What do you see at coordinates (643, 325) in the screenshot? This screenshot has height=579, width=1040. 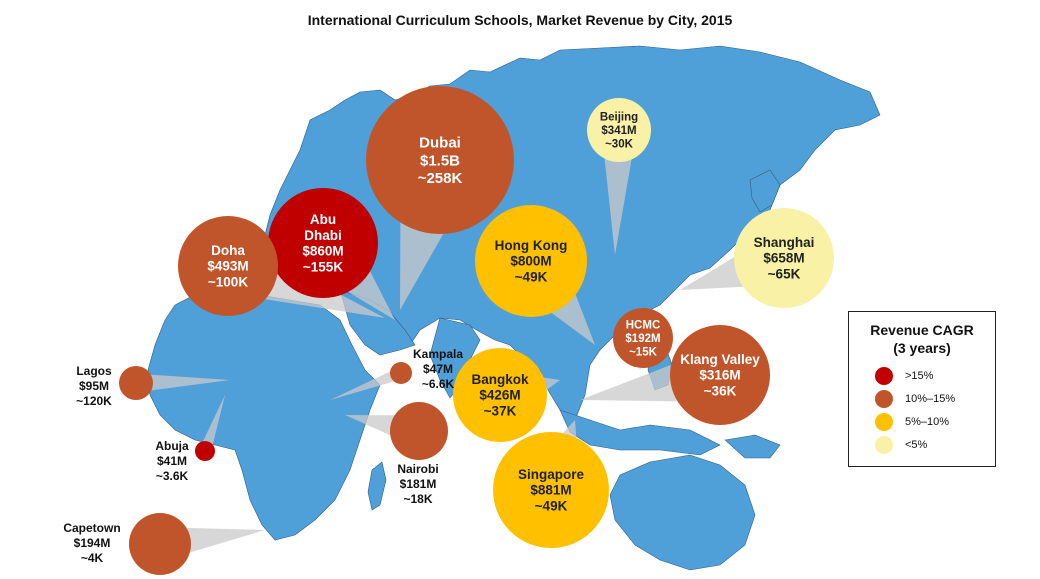 I see `label-city-hcmc: HCMC` at bounding box center [643, 325].